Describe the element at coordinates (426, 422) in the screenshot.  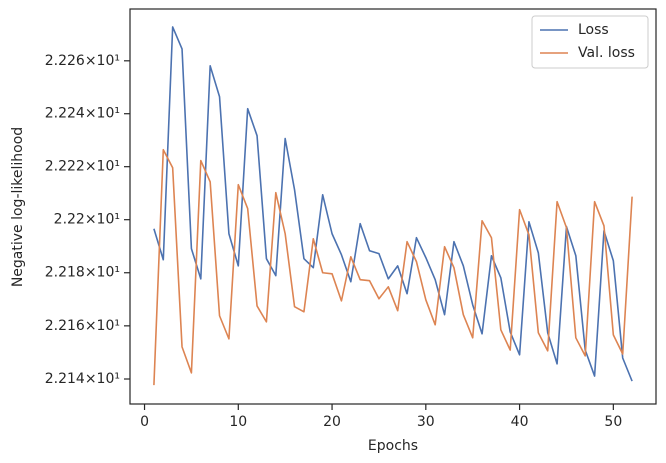
I see `x-tick-label: 30` at that location.